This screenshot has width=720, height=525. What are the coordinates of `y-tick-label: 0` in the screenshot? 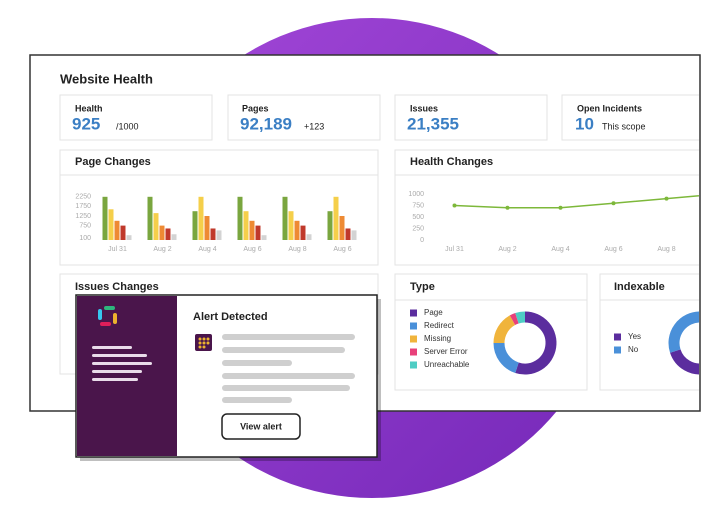 It's located at (422, 240).